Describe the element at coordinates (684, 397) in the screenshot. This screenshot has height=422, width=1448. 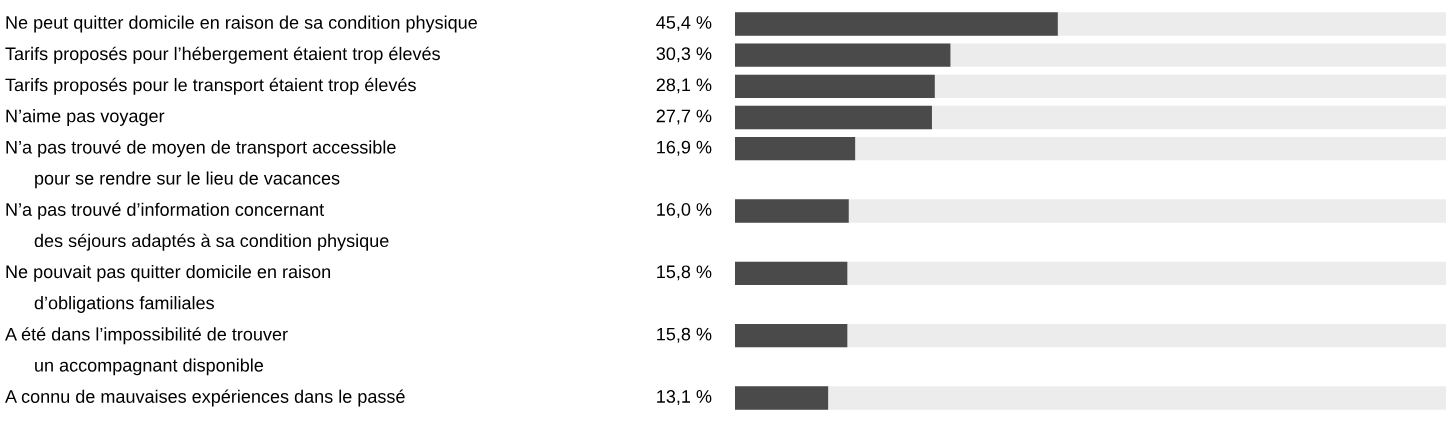
I see `data-label: 13,1 %` at that location.